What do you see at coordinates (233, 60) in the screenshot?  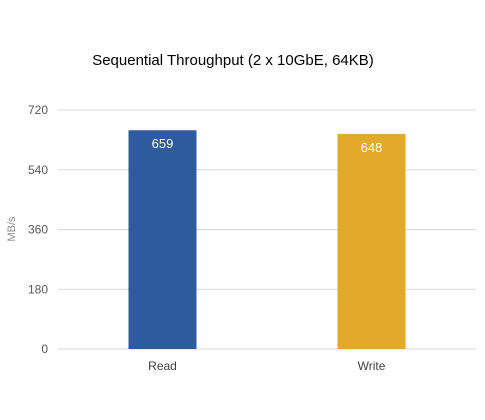 I see `chart-title: Sequential Throughput (2 x 10GbE, 64KB)` at bounding box center [233, 60].